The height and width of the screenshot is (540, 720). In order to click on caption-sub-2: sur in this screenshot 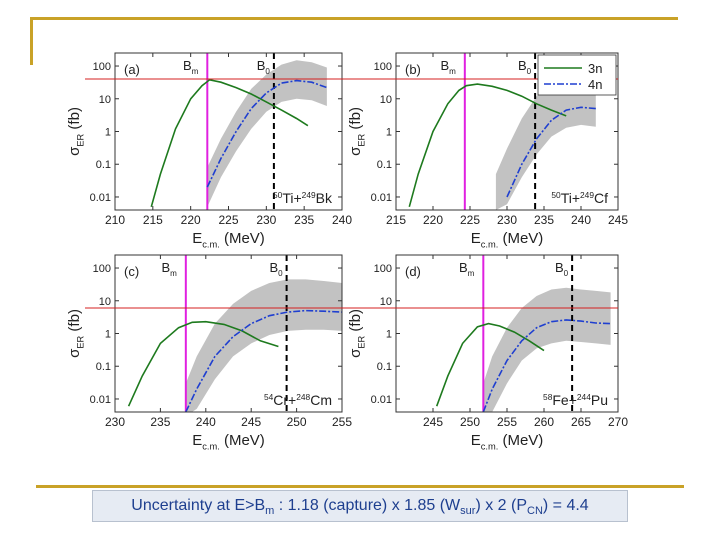, I will do `click(468, 511)`.